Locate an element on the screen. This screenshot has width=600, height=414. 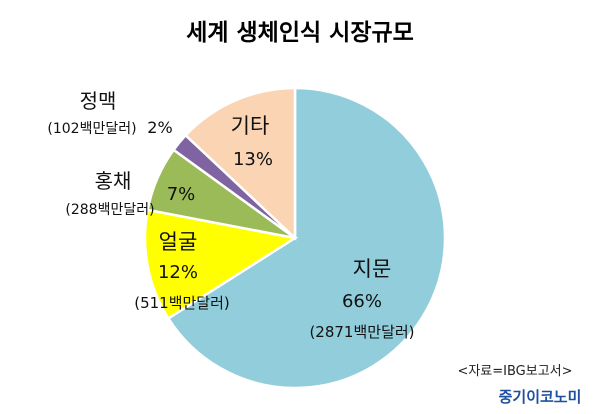
slice-label-face-percent: 12% is located at coordinates (178, 272).